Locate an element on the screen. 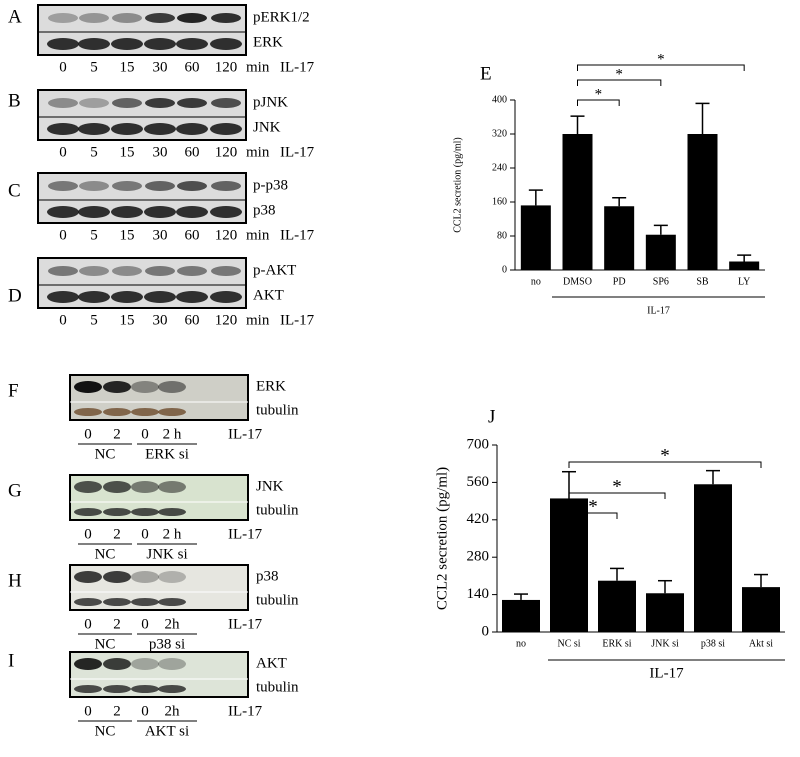 The height and width of the screenshot is (757, 800). lane-label: 2h is located at coordinates (173, 624).